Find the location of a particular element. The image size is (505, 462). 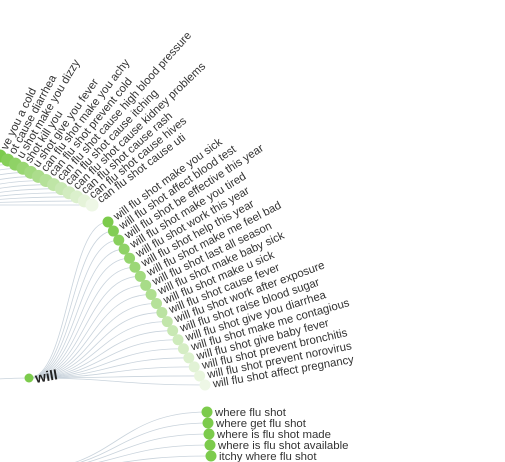

leaf-label-where: where get flu shot is located at coordinates (261, 424).